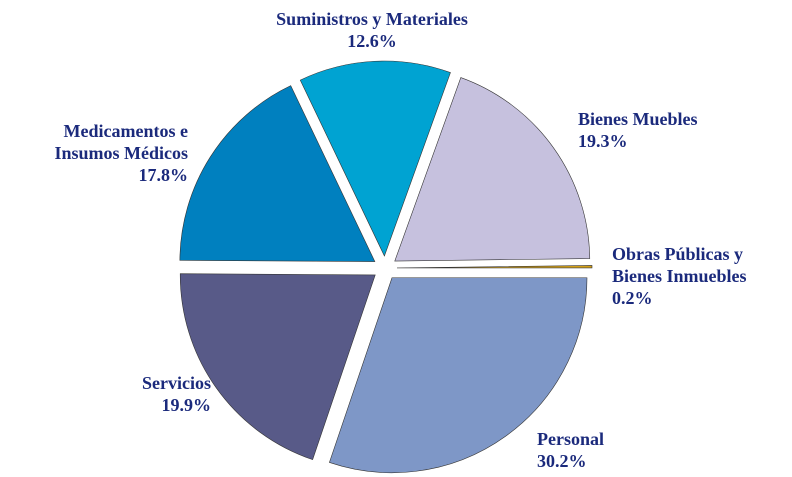  Describe the element at coordinates (186, 405) in the screenshot. I see `value-label: 19.9%` at that location.